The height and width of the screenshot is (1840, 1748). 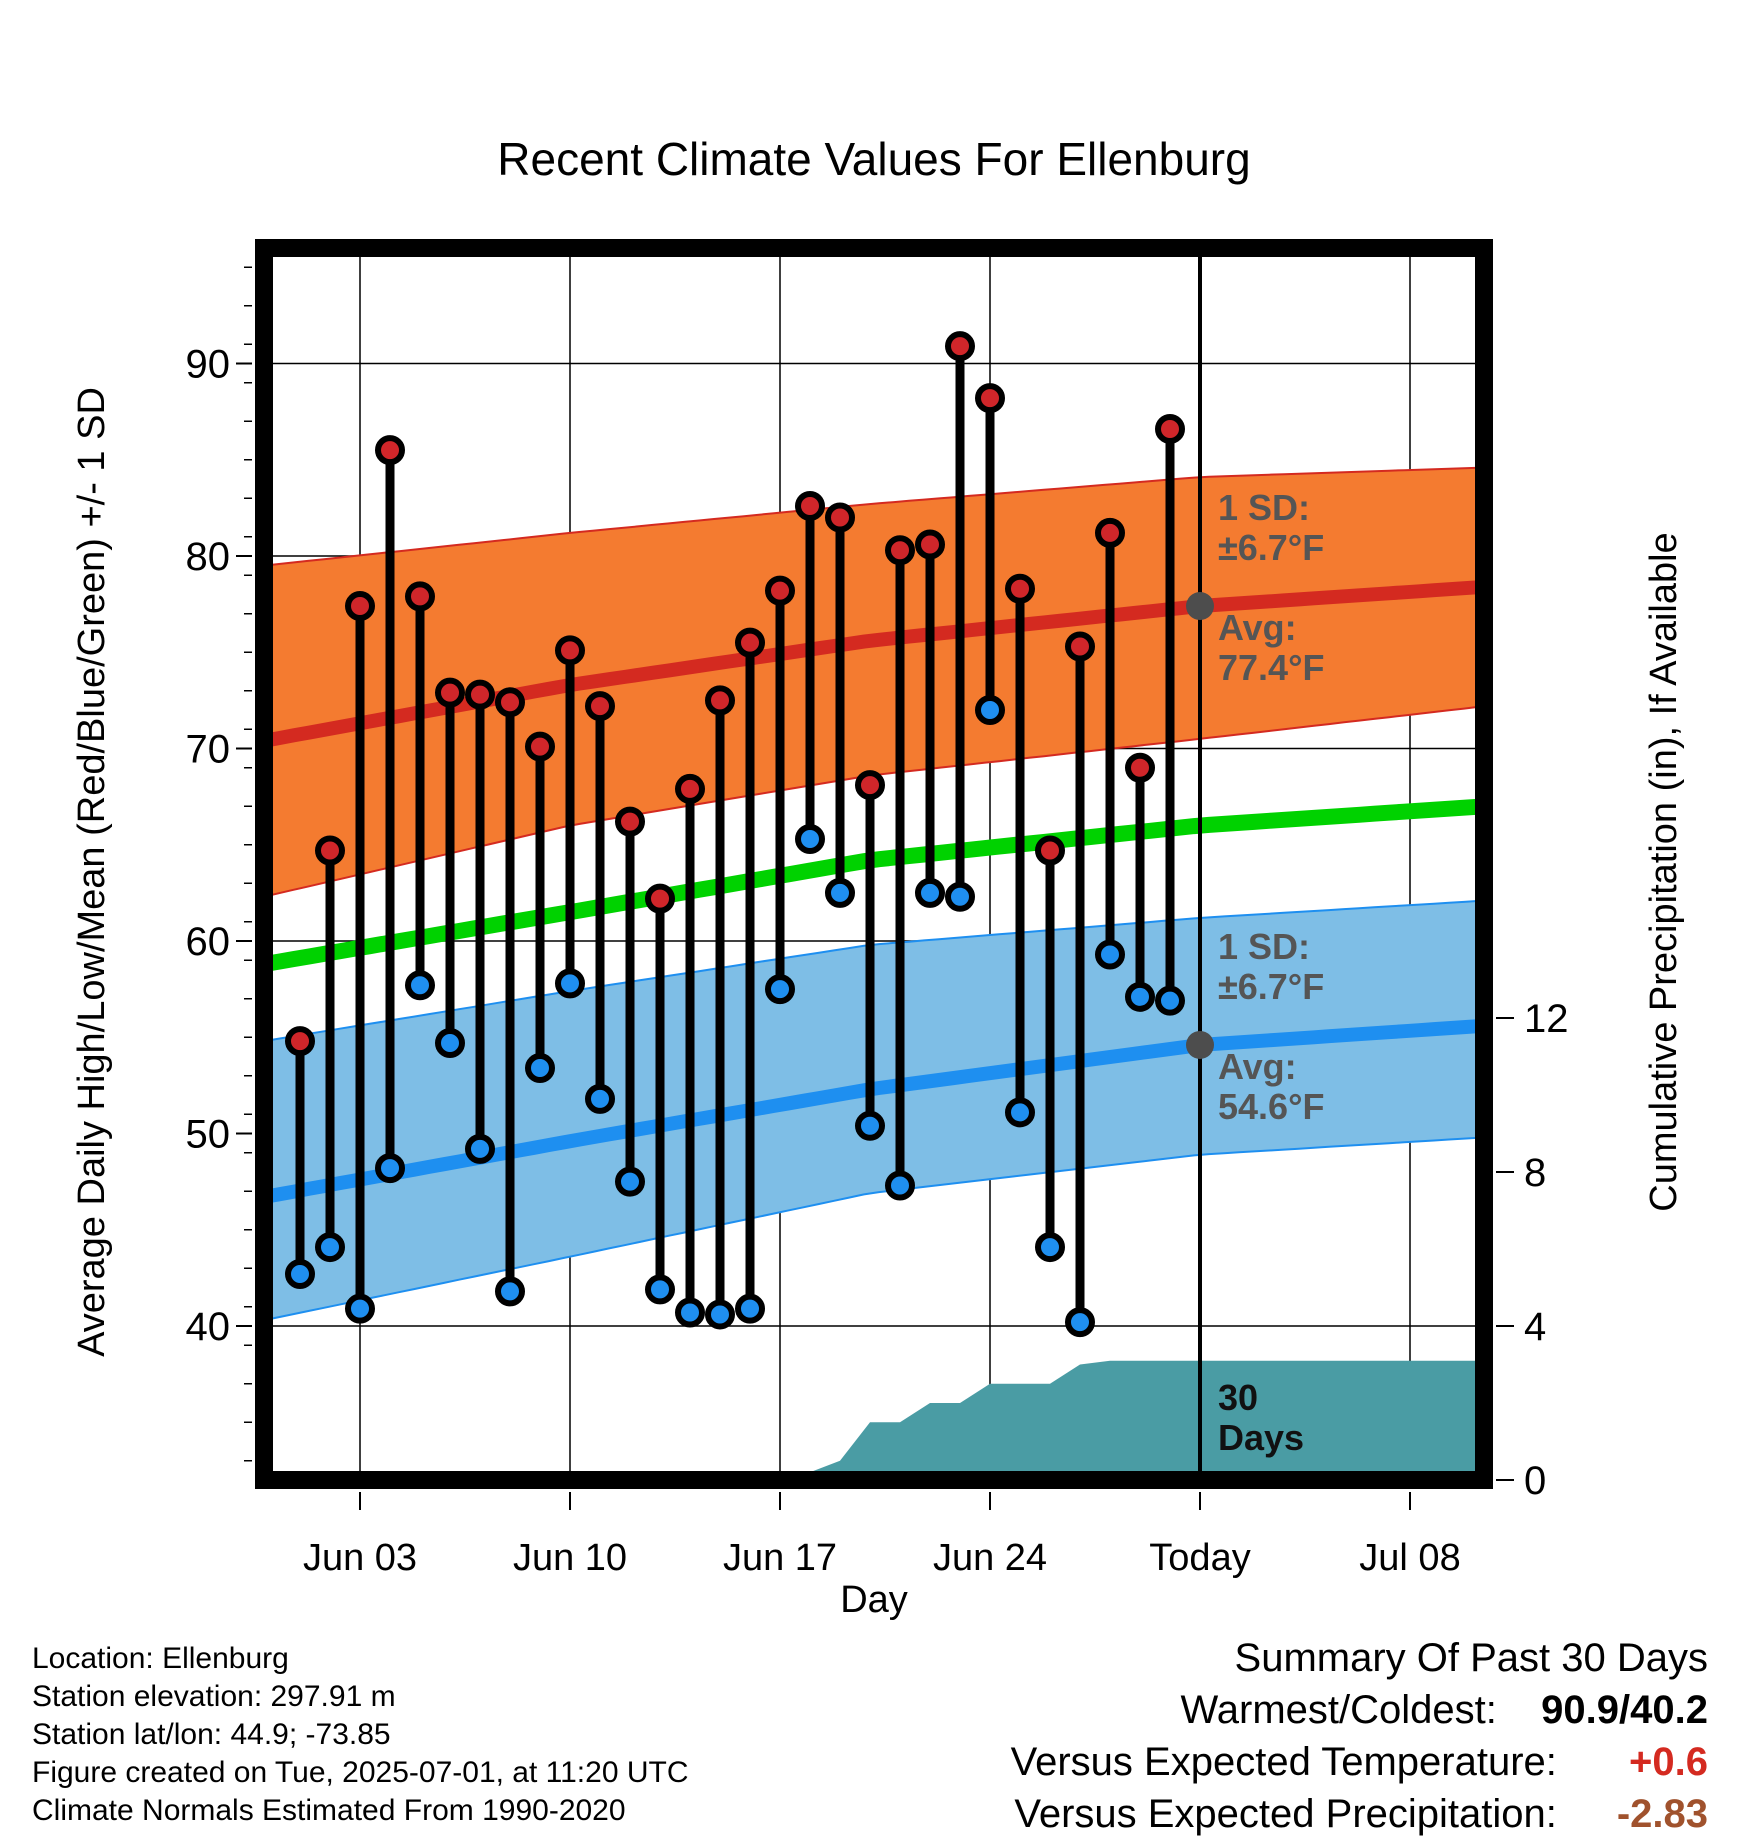 I want to click on high-avg-value: 77.4°F, so click(x=1271, y=667).